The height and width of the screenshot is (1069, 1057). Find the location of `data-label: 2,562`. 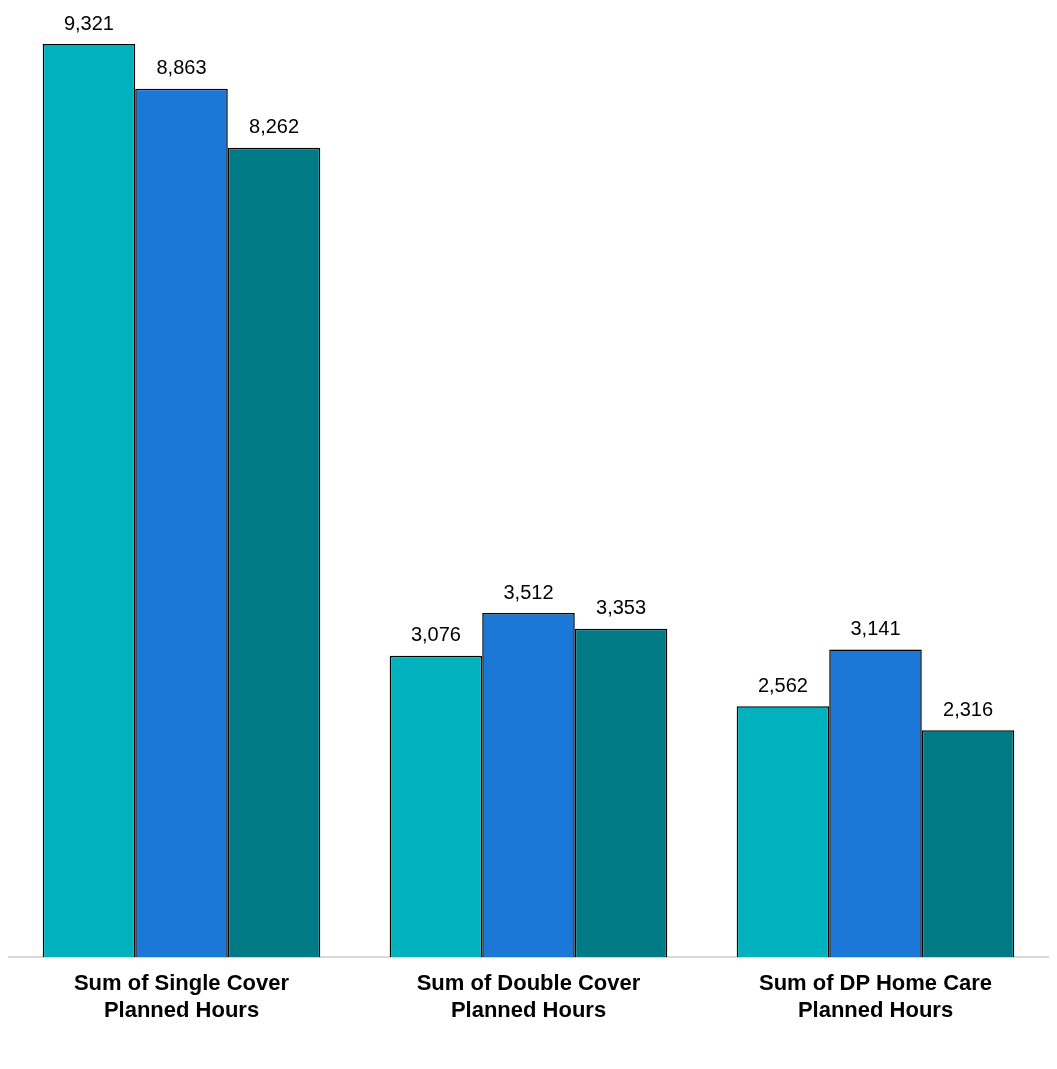

data-label: 2,562 is located at coordinates (782, 684).